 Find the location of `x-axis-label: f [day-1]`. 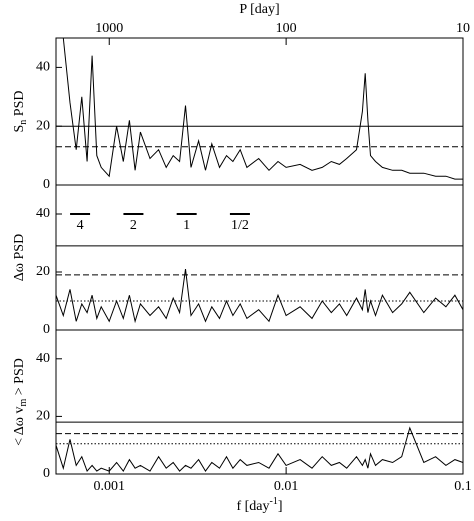

x-axis-label: f [day-1] is located at coordinates (259, 505).